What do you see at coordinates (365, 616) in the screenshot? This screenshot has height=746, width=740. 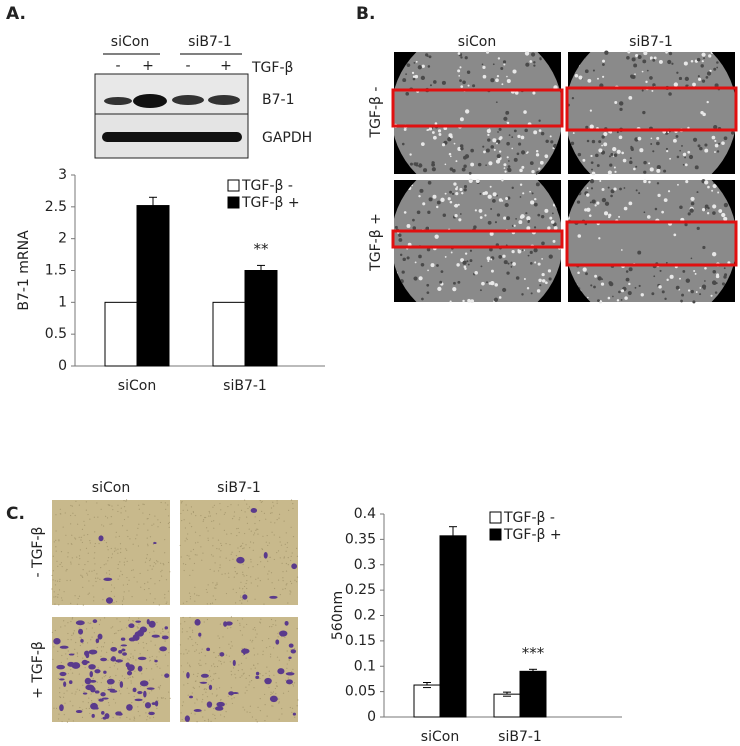 I see `y-tick-label: 0.2` at bounding box center [365, 616].